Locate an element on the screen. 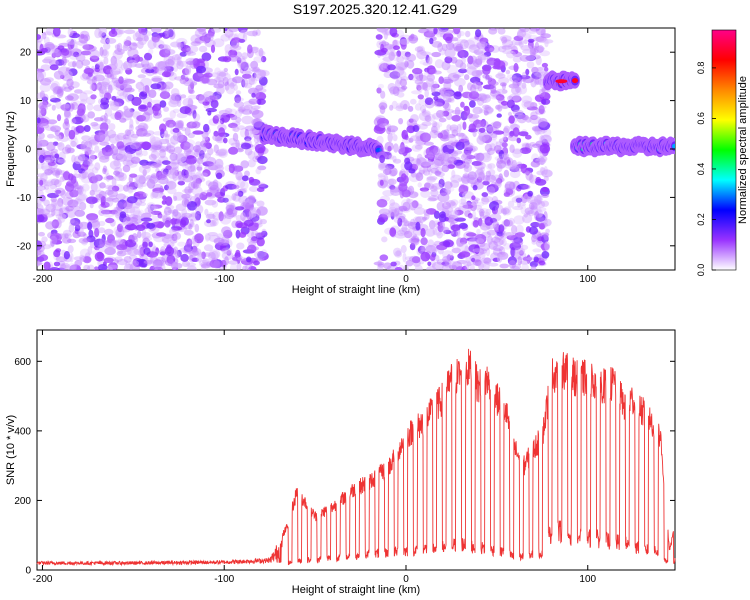 Image resolution: width=750 pixels, height=600 pixels. spectrogram-xtick-label: -200 is located at coordinates (42, 279).